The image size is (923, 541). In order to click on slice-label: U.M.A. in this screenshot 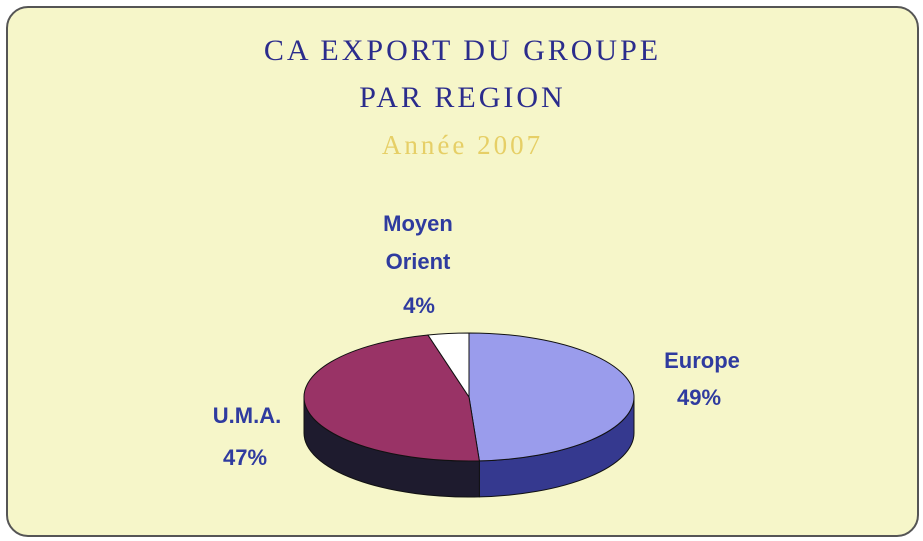, I will do `click(247, 415)`.